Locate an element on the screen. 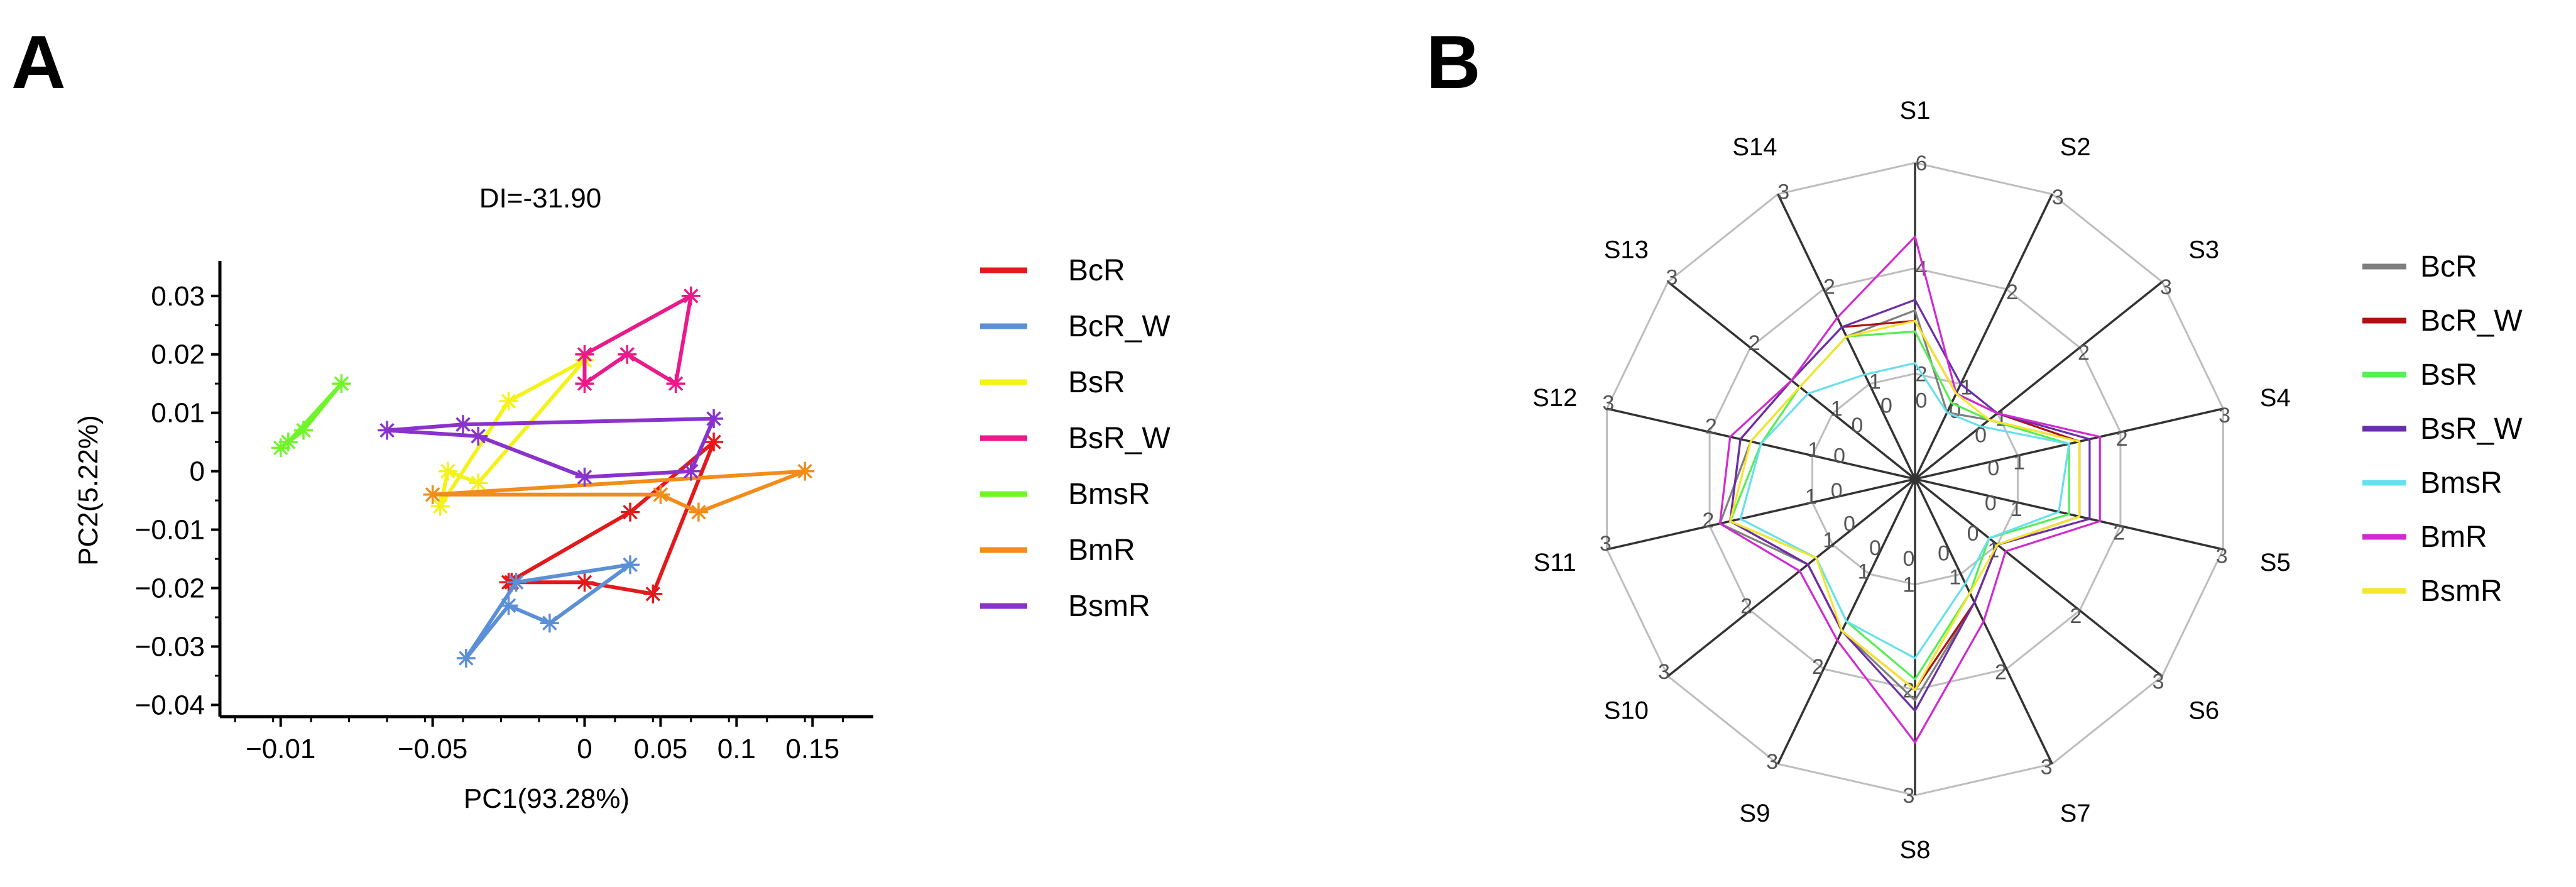 The image size is (2576, 887). pca-y-label: PC2(5.22%) is located at coordinates (88, 491).